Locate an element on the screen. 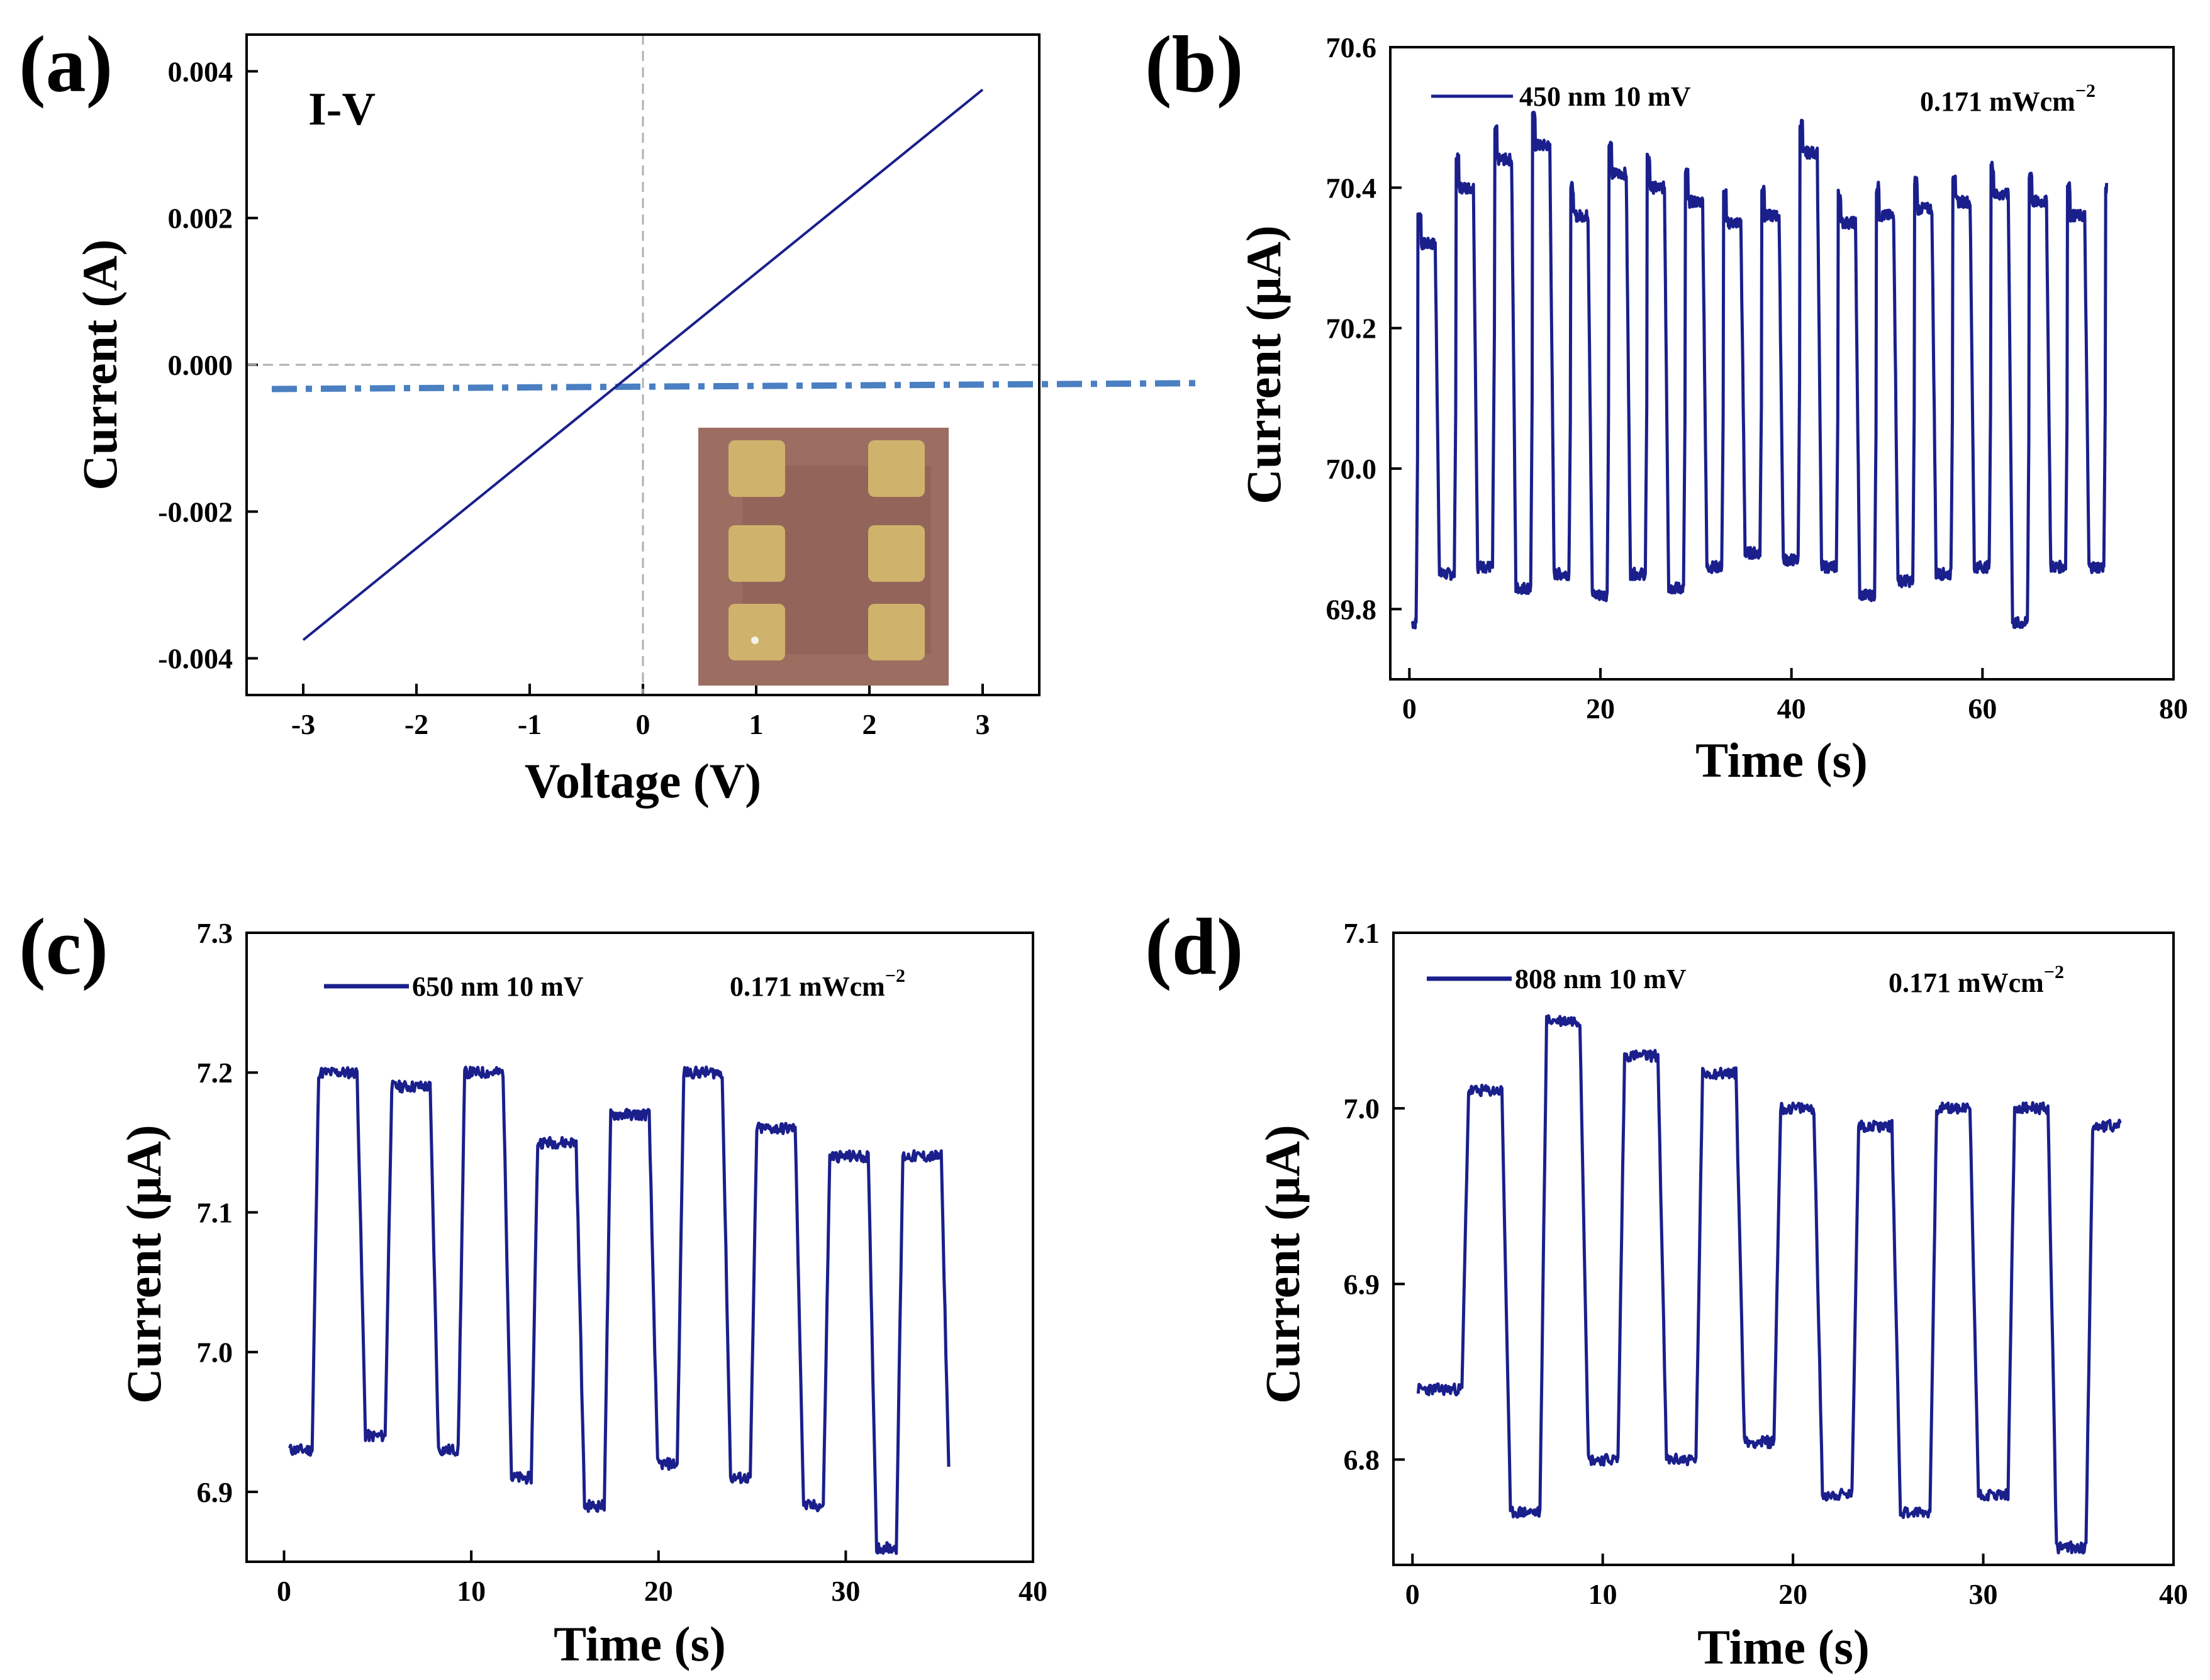  c-power-exp: −2 is located at coordinates (895, 975).